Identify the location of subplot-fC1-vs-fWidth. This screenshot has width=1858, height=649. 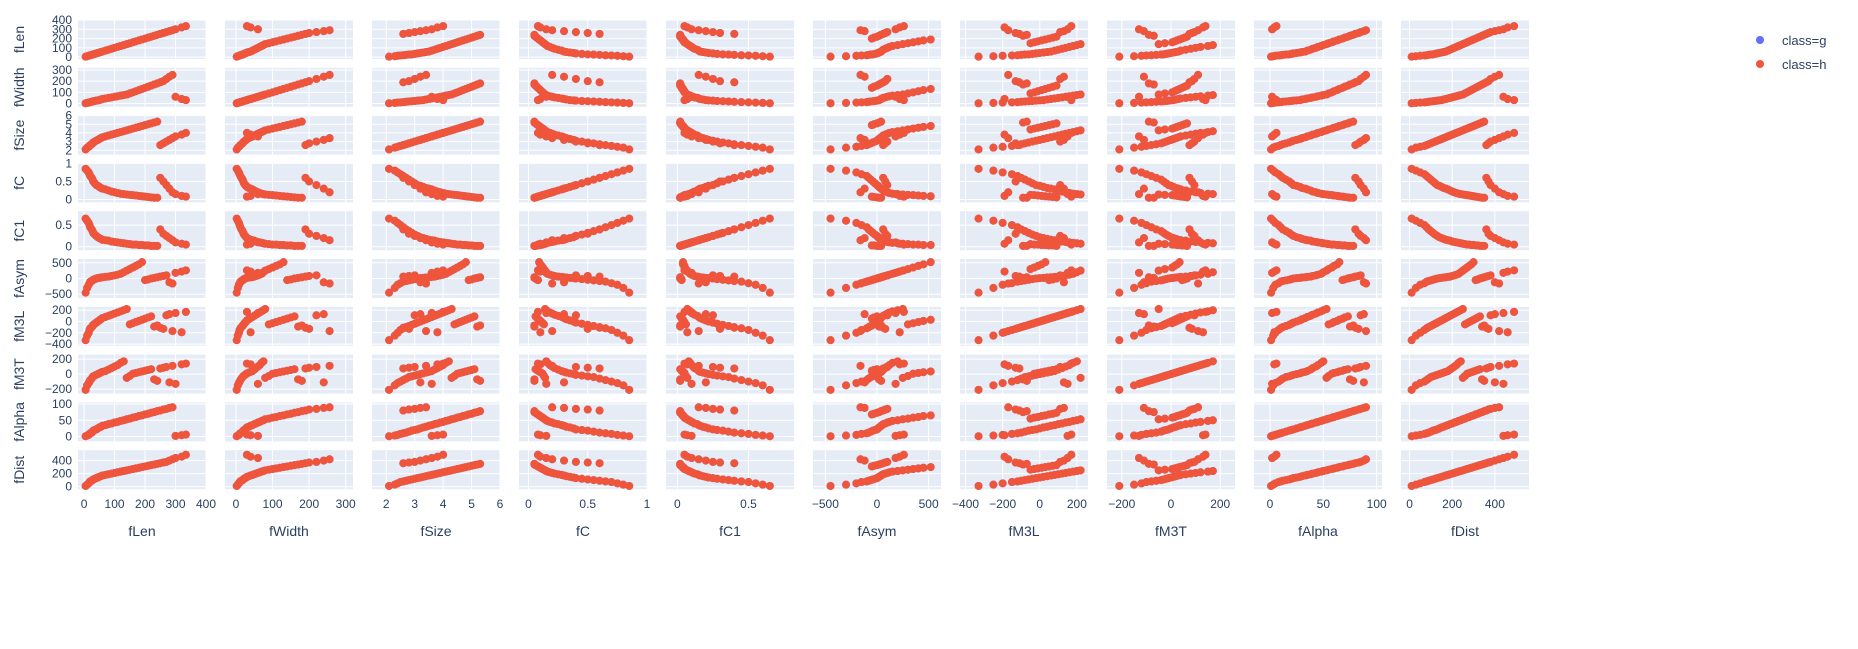
(289, 230).